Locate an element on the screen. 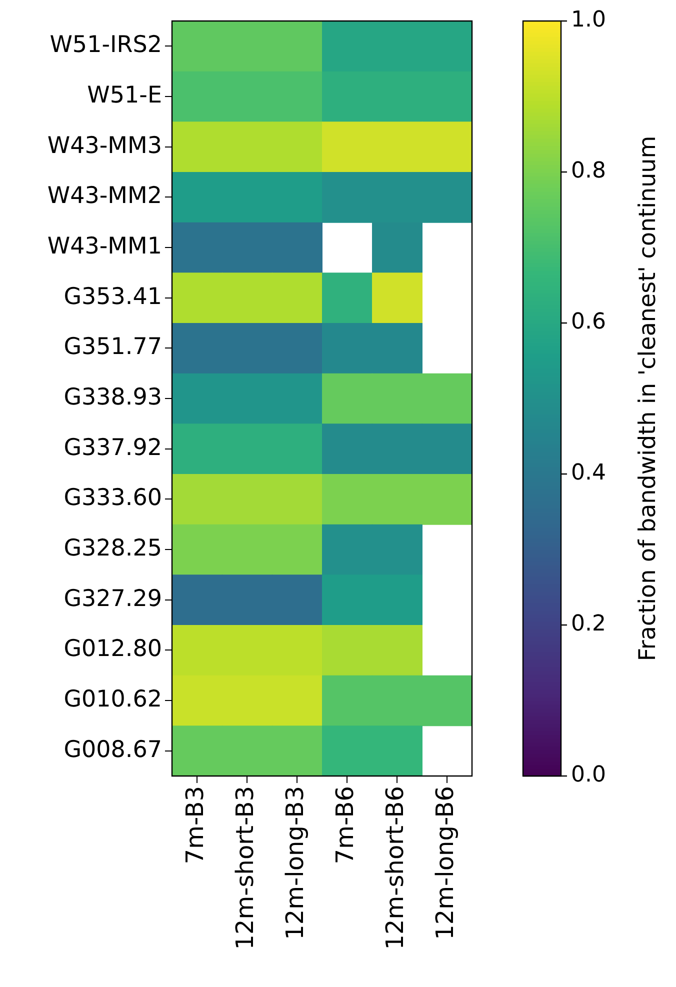 The height and width of the screenshot is (987, 676). y-tick-label: G012.80 is located at coordinates (113, 649).